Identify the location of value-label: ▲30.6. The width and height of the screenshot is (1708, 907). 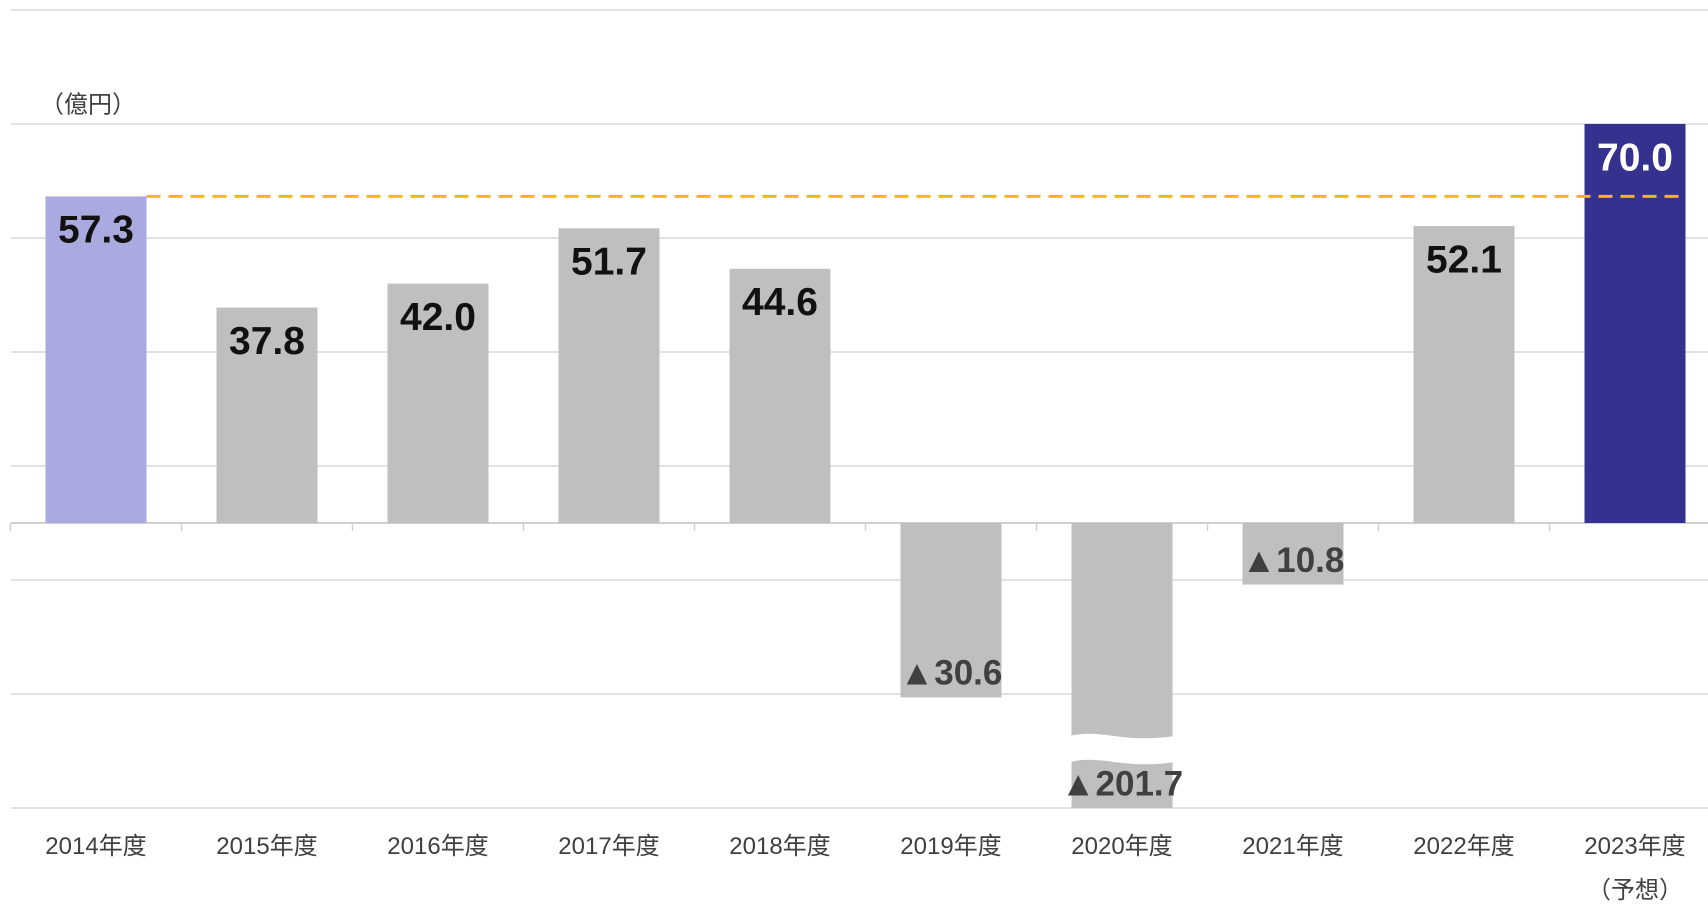
(951, 673).